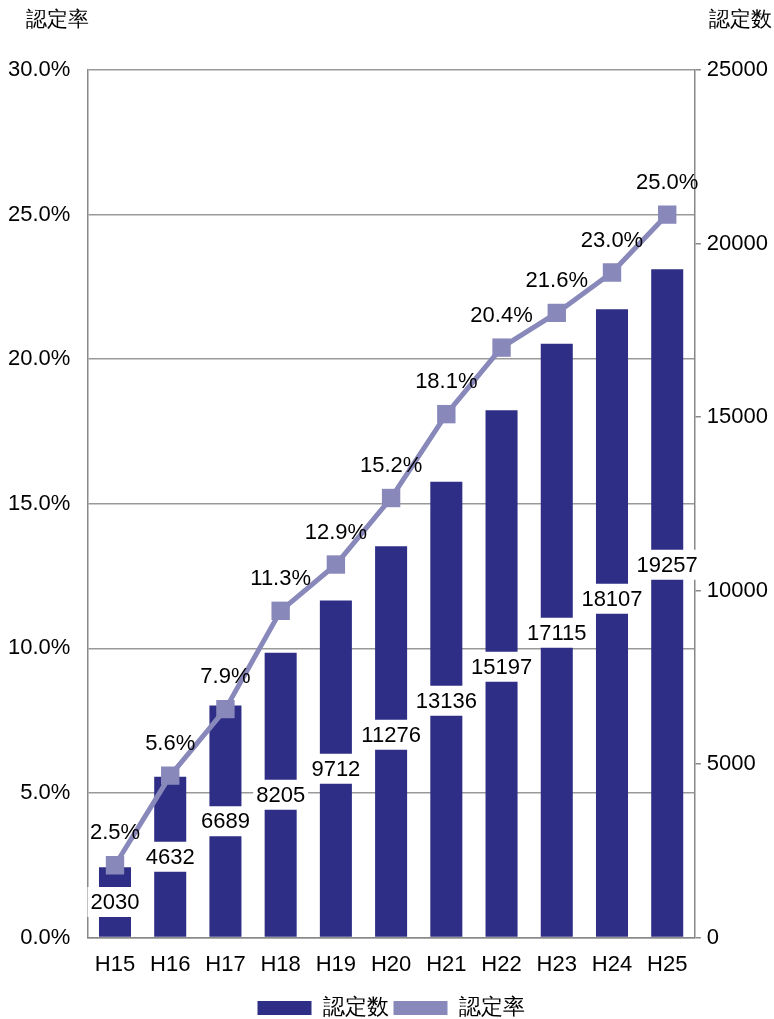 This screenshot has height=1019, width=774. What do you see at coordinates (39, 647) in the screenshot?
I see `y-tick-label: 10.0%` at bounding box center [39, 647].